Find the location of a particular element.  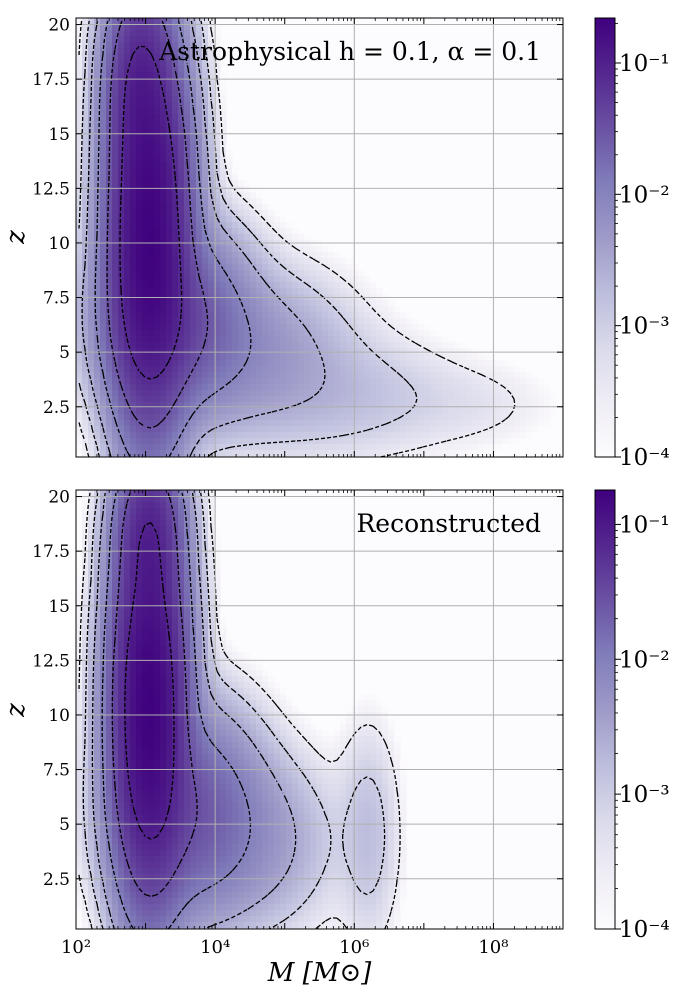

y-tick-label: 12.5 is located at coordinates (51, 189).